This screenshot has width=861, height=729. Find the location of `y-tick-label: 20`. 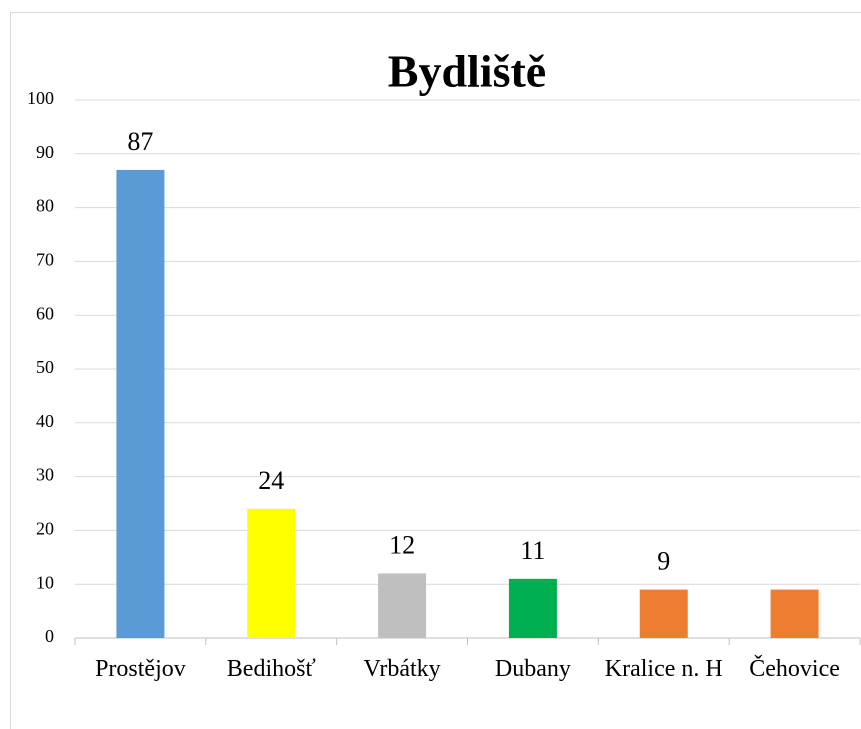

y-tick-label: 20 is located at coordinates (45, 529).